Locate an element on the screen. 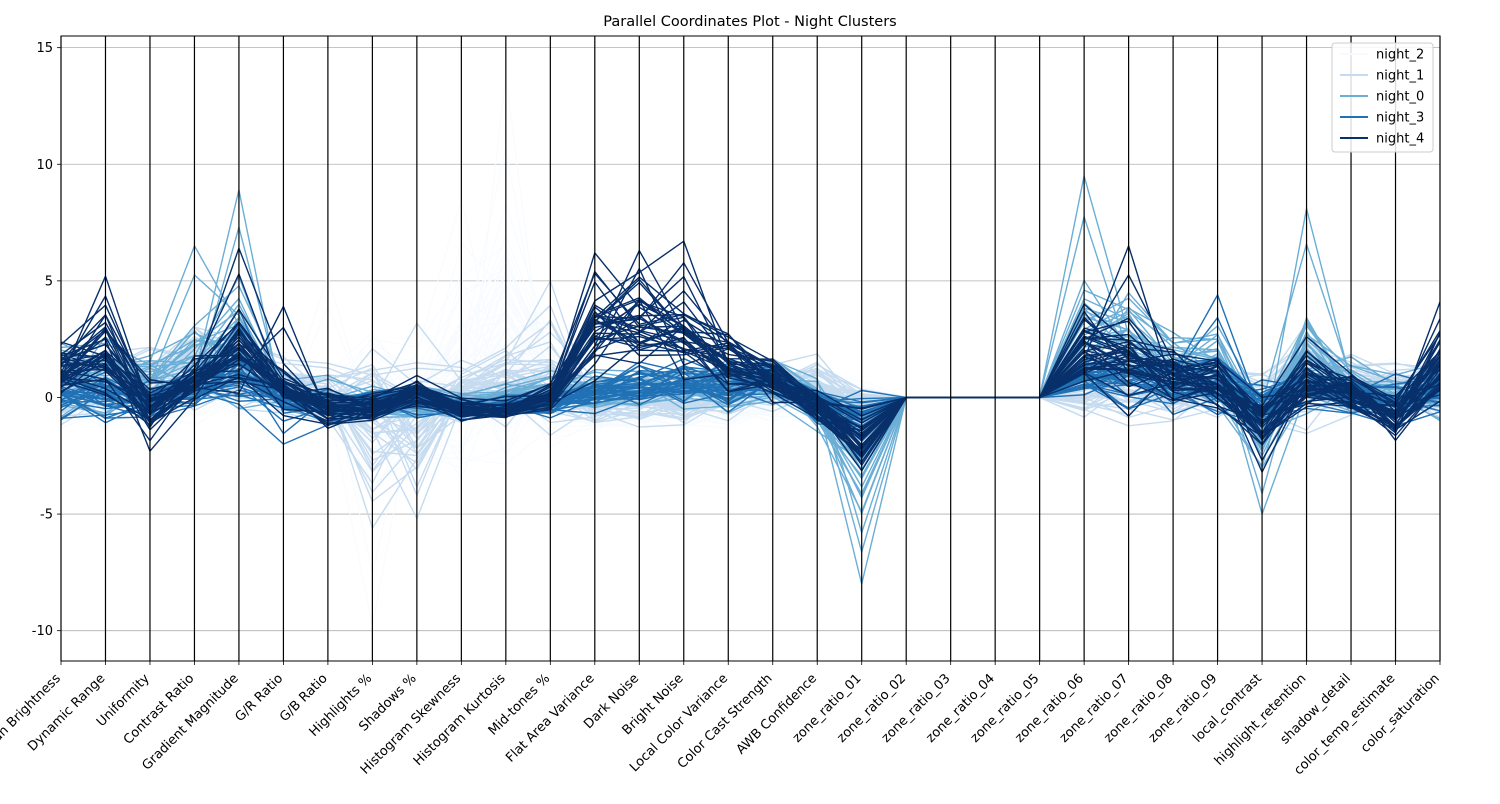  x-tick-label: Dynamic Range is located at coordinates (66, 712).